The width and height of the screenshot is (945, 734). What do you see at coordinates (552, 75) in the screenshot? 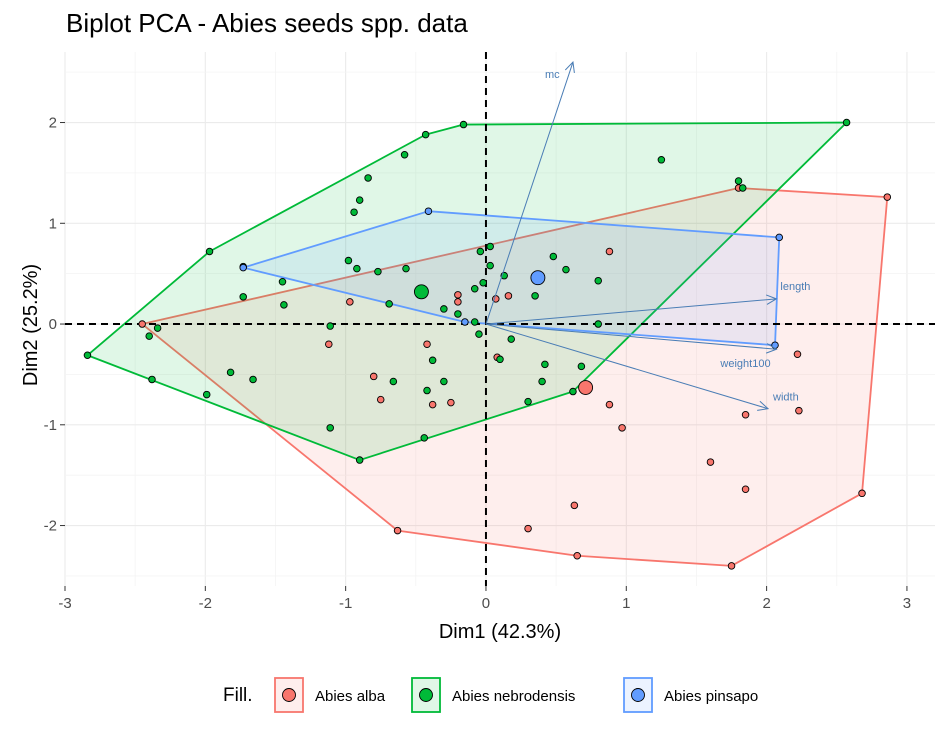
I see `vector-label-mc: mc` at bounding box center [552, 75].